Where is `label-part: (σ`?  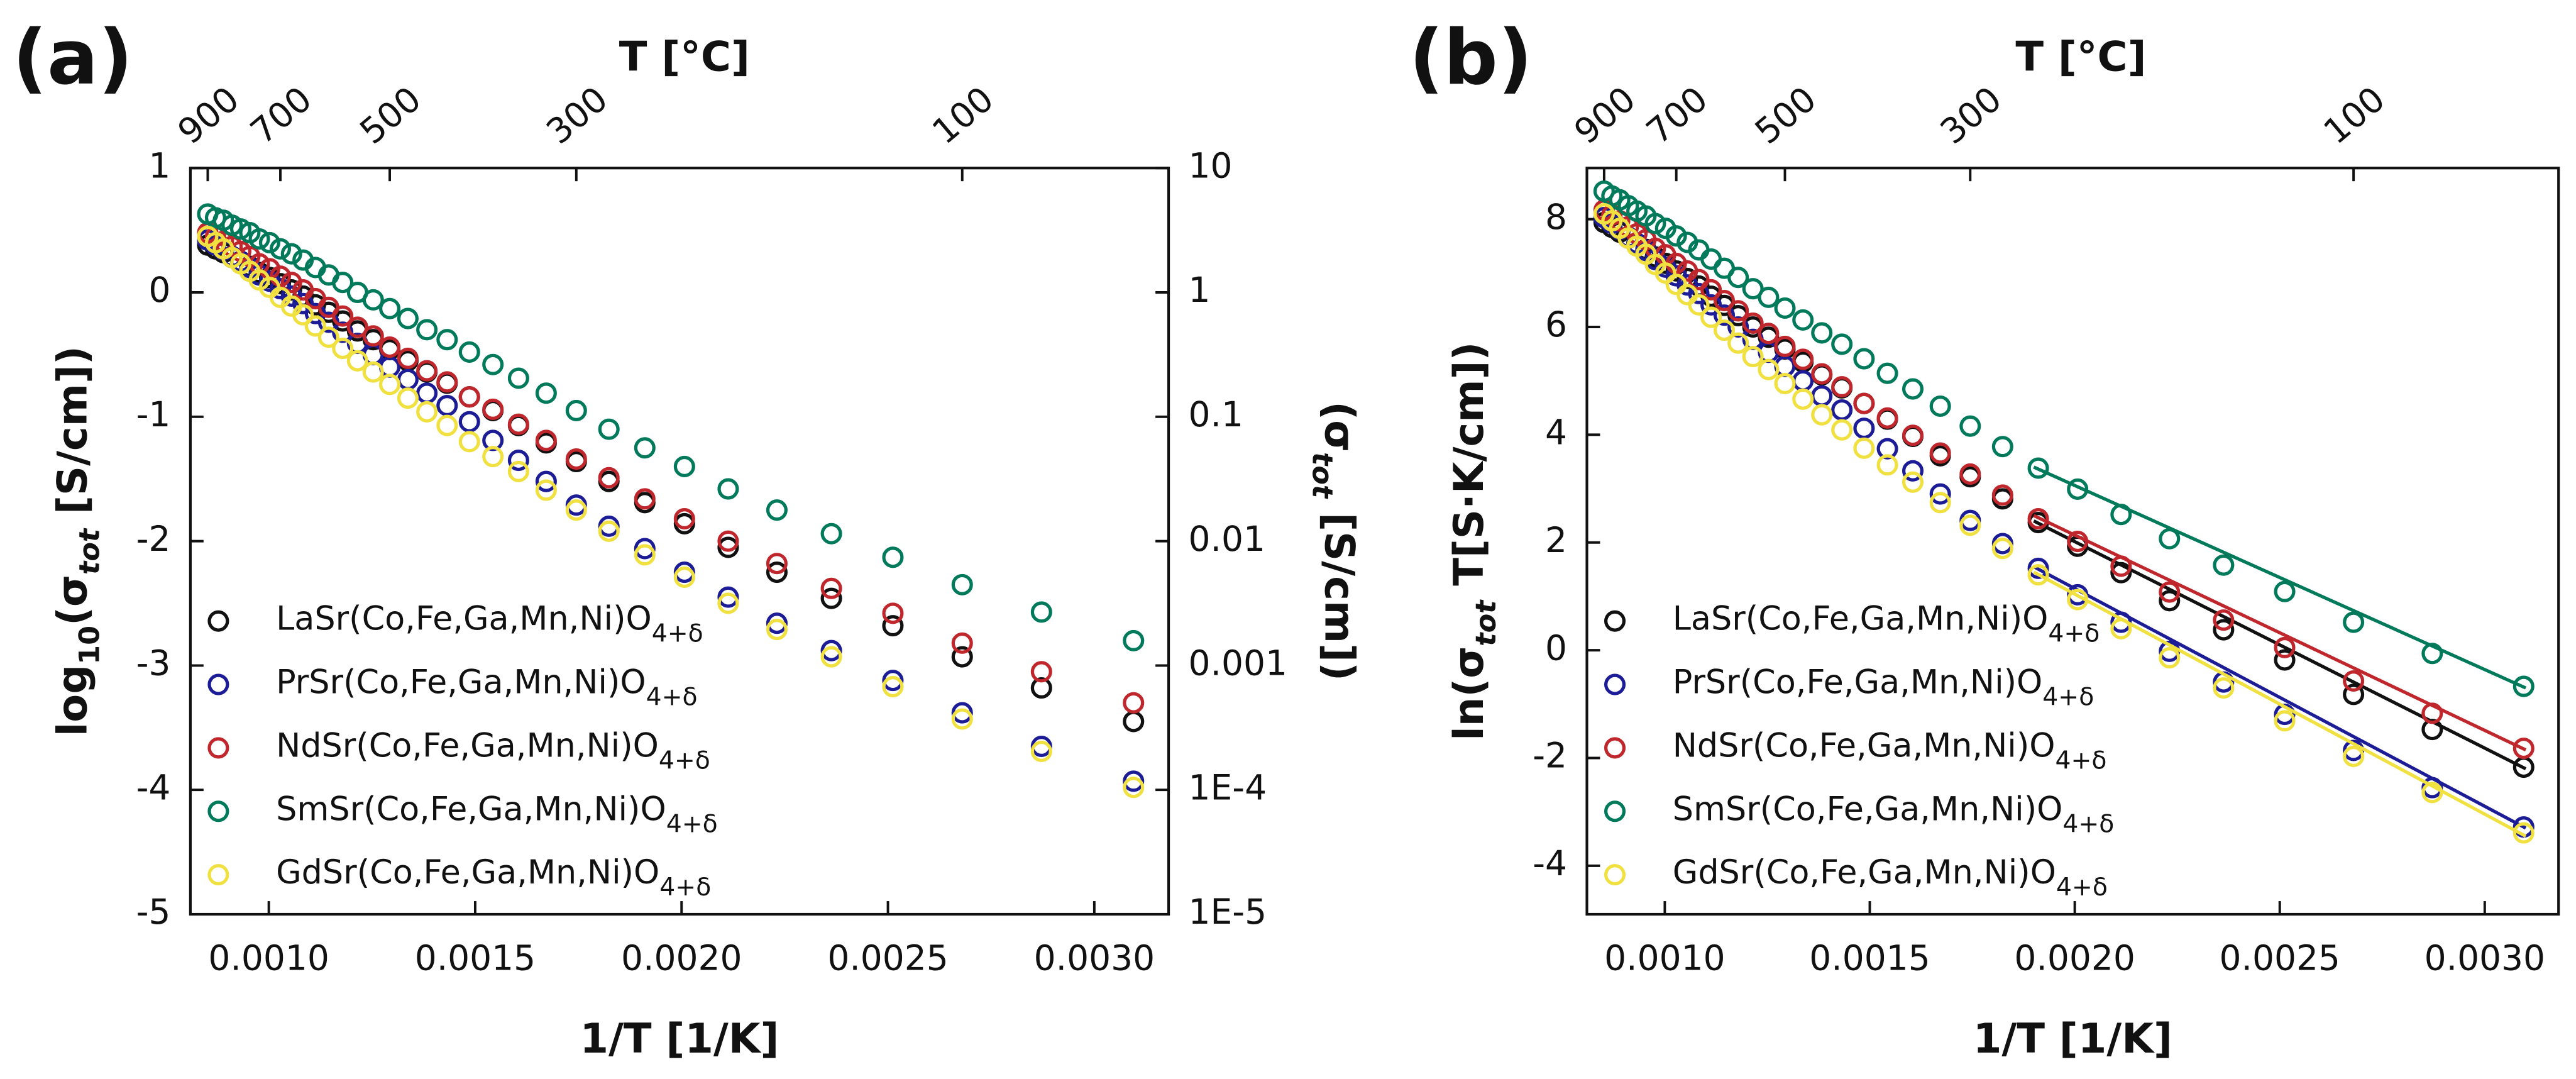
label-part: (σ is located at coordinates (73, 600).